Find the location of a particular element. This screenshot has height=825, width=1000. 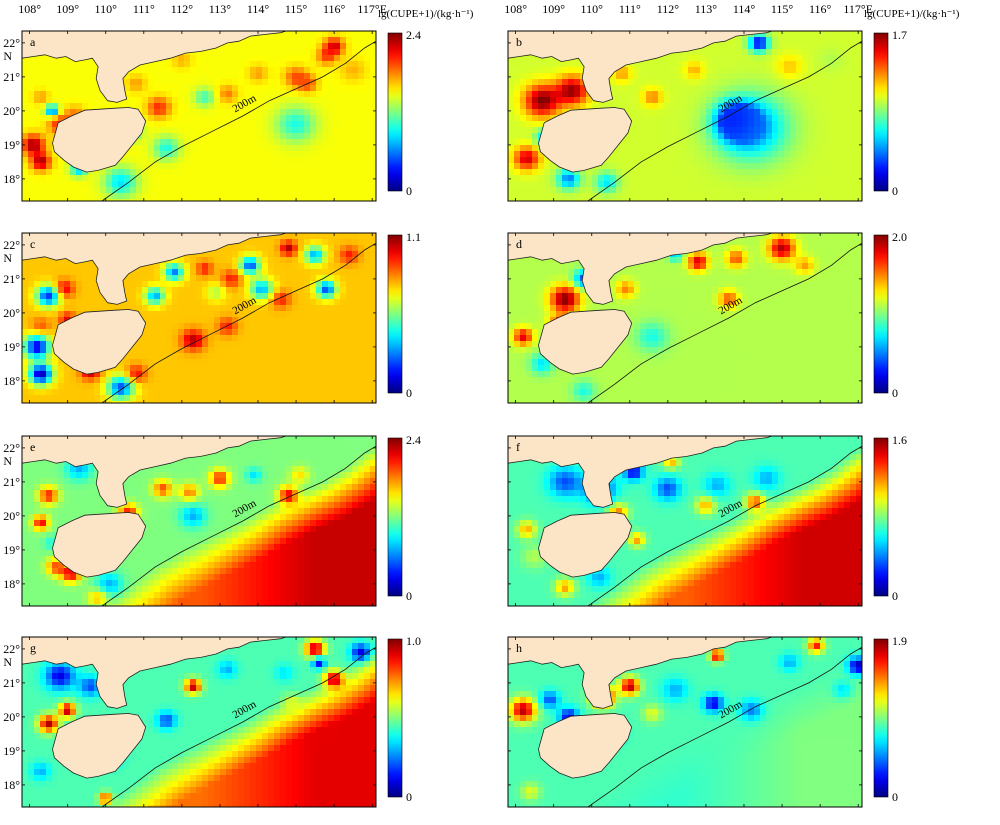

lon-label: 114° is located at coordinates (258, 9).